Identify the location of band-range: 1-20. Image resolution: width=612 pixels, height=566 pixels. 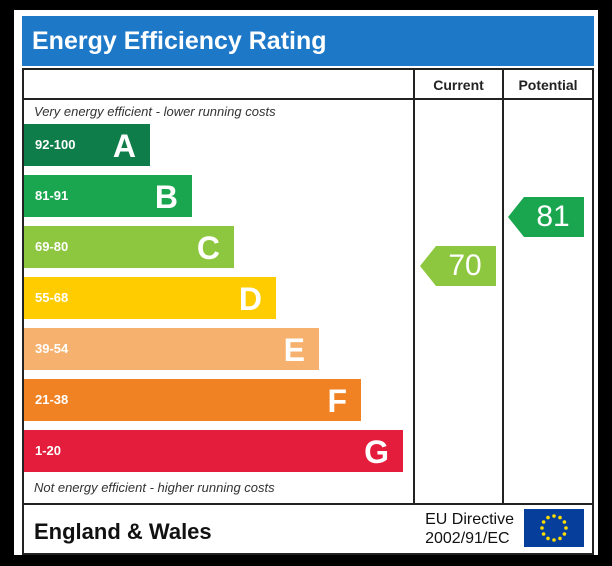
(48, 450).